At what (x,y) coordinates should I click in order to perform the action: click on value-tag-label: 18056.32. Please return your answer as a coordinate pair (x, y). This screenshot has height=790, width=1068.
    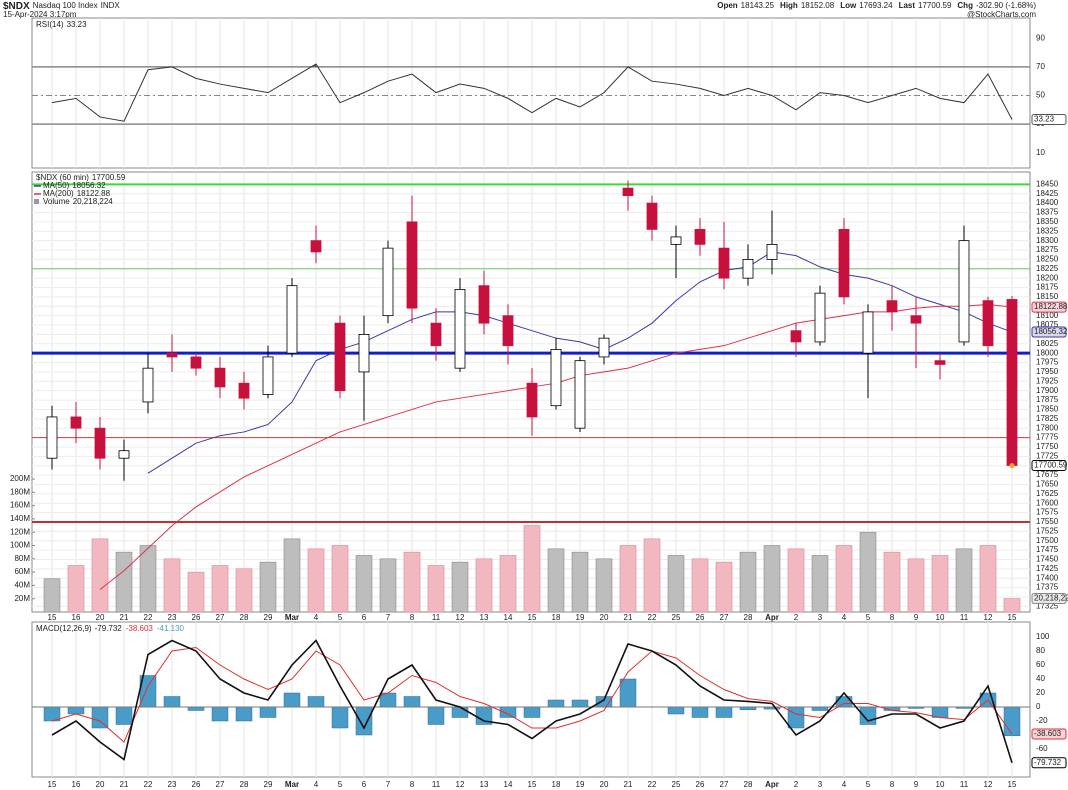
    Looking at the image, I should click on (1051, 331).